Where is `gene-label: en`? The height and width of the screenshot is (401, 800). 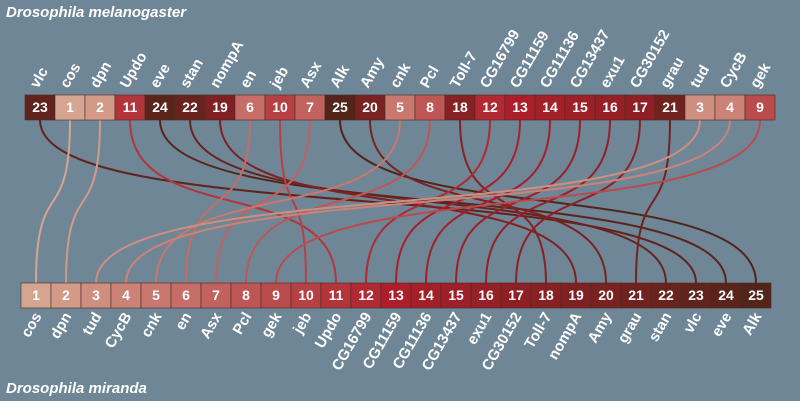
gene-label: en is located at coordinates (183, 322).